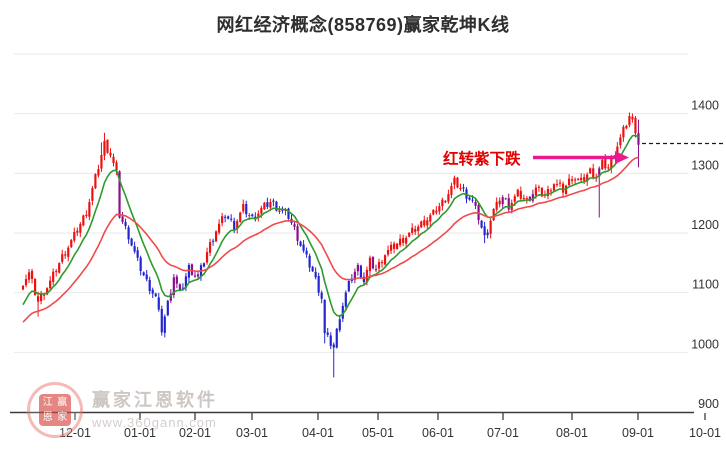 Image resolution: width=726 pixels, height=450 pixels. What do you see at coordinates (154, 422) in the screenshot?
I see `watermark-url-text: www.360gann.com` at bounding box center [154, 422].